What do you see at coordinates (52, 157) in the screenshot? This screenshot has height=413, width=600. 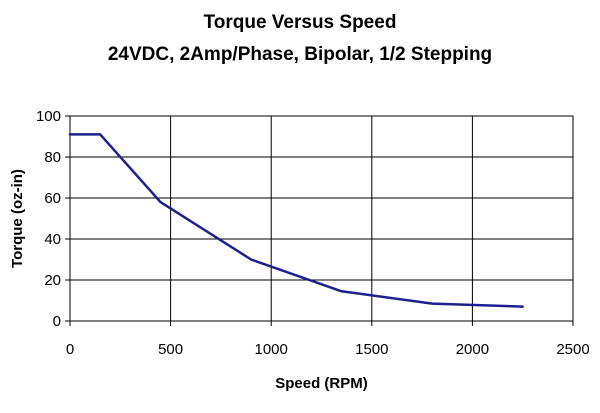 I see `y-tick-label: 80` at bounding box center [52, 157].